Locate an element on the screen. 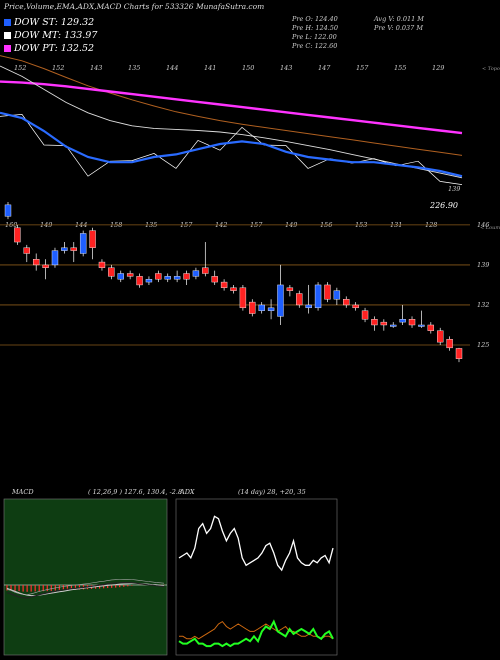 The image size is (500, 660). ema-magenta-line is located at coordinates (231, 107).